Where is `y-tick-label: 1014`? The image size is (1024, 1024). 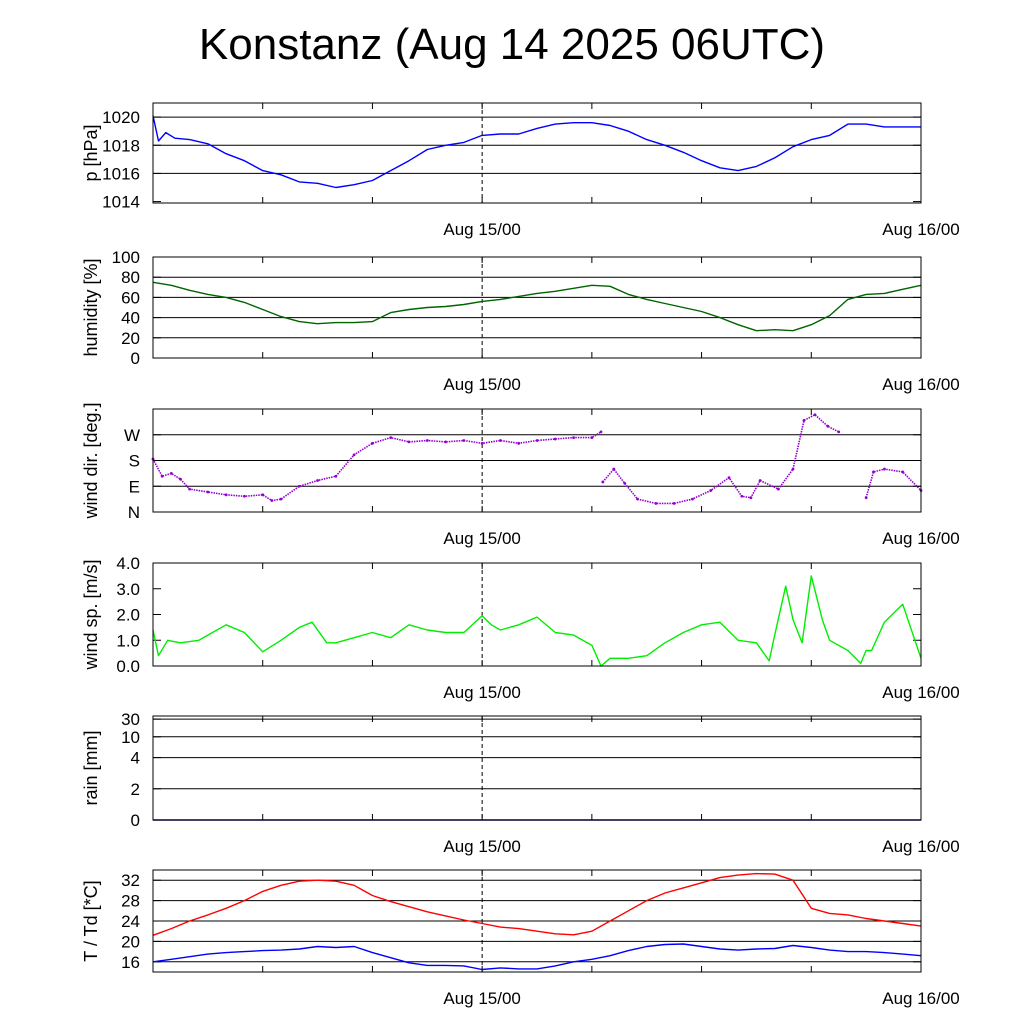
y-tick-label: 1014 is located at coordinates (121, 202).